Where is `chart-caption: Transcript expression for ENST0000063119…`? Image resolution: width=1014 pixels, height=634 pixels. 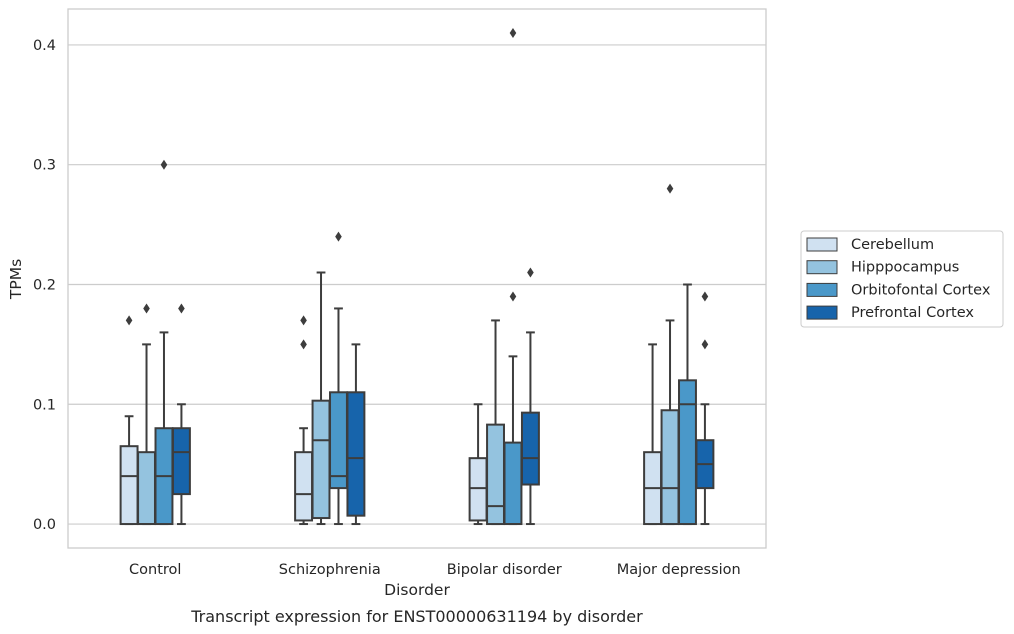
chart-caption: Transcript expression for ENST0000063119… is located at coordinates (416, 616).